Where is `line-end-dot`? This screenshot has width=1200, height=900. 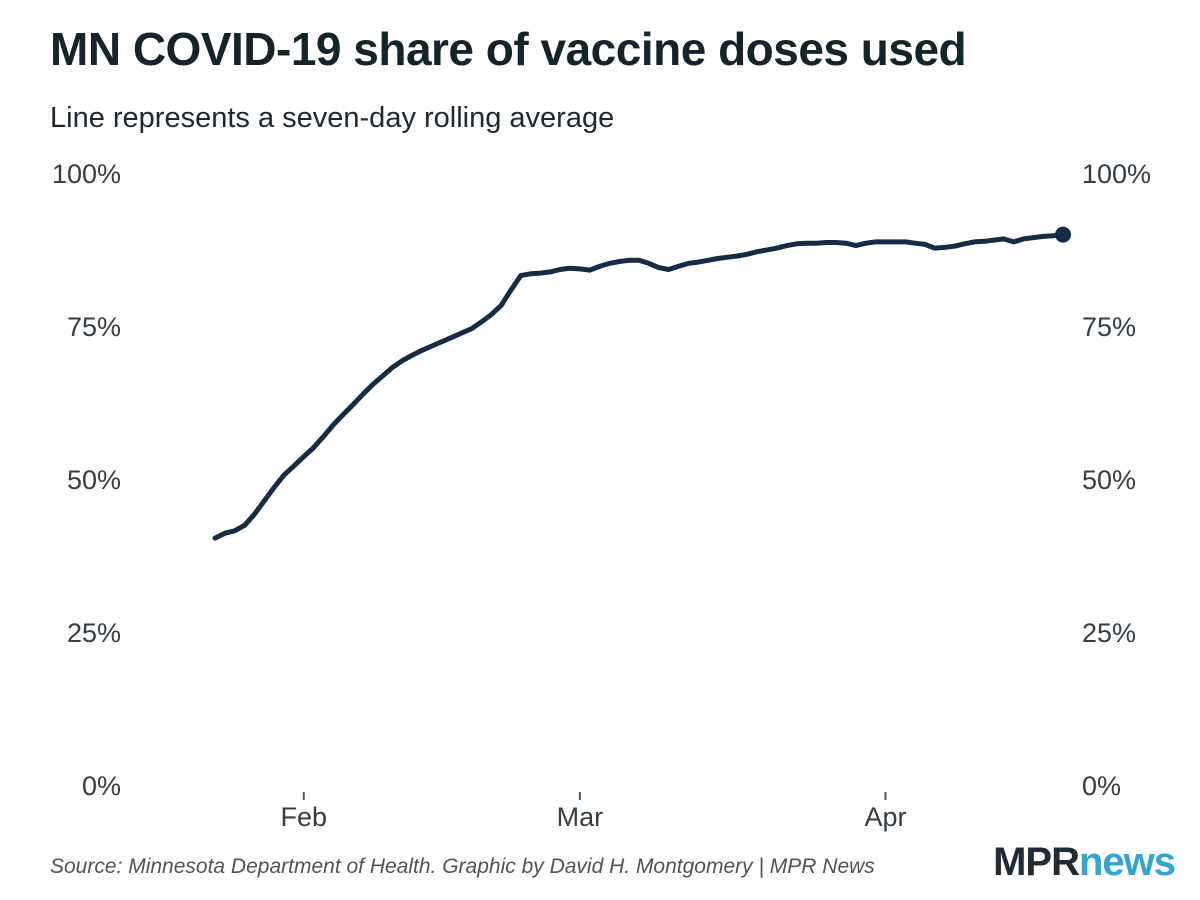
line-end-dot is located at coordinates (1063, 234).